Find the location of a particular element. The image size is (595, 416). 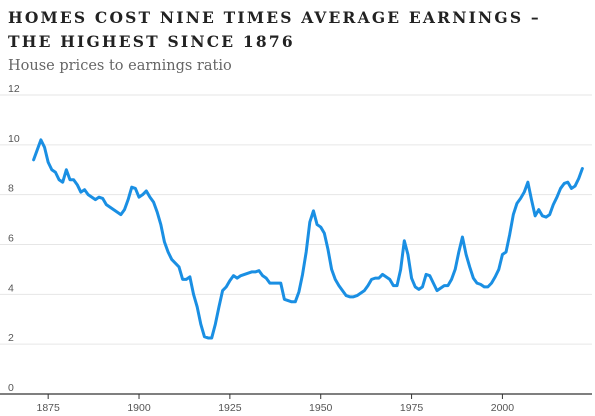

y-tick-label-10: 10 is located at coordinates (14, 139).